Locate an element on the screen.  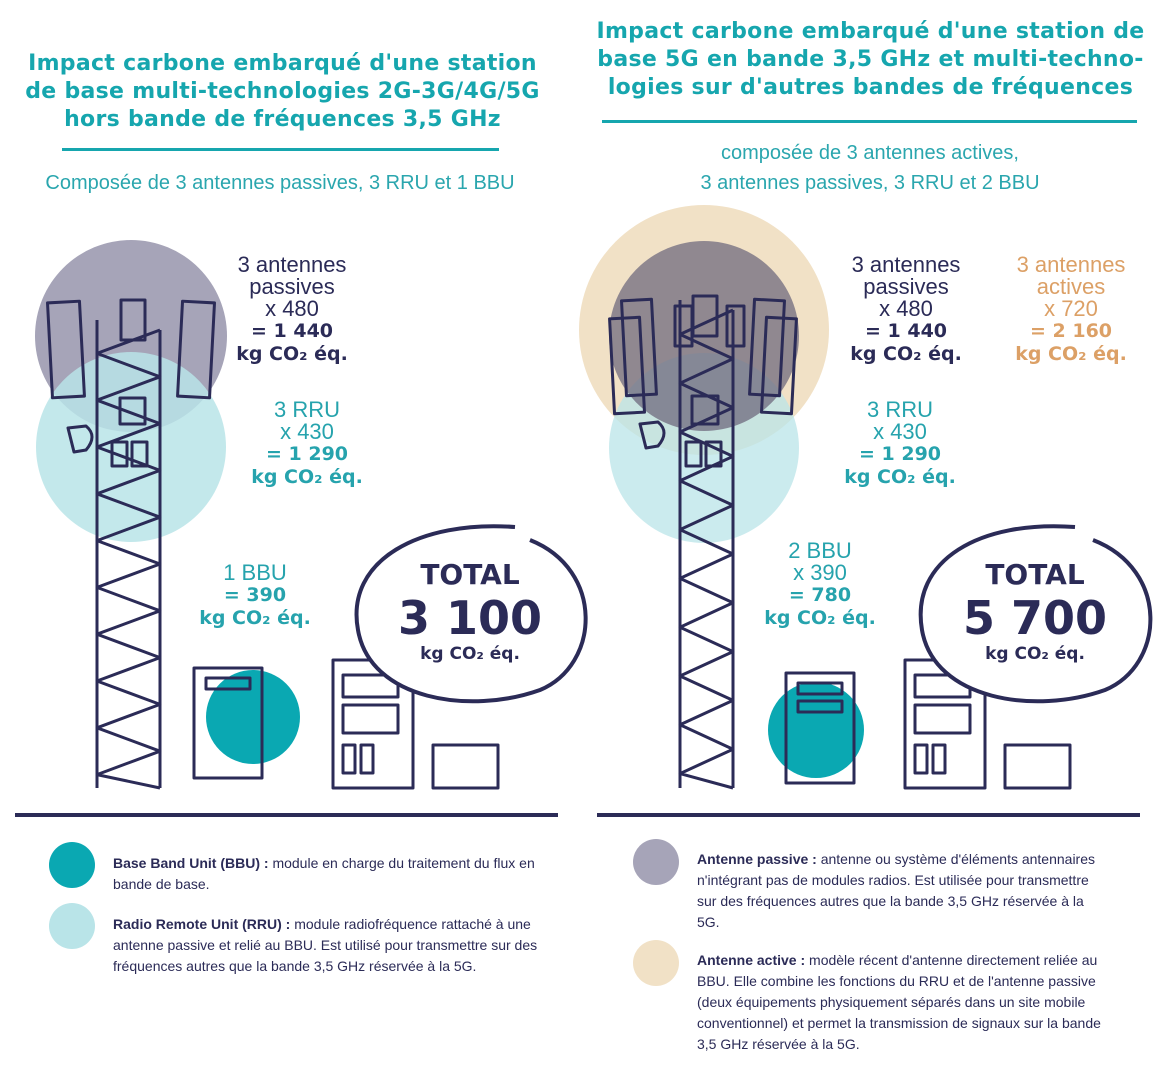
subtitle-line: 3 antennes passives, 3 RRU et 2 BBU is located at coordinates (870, 183).